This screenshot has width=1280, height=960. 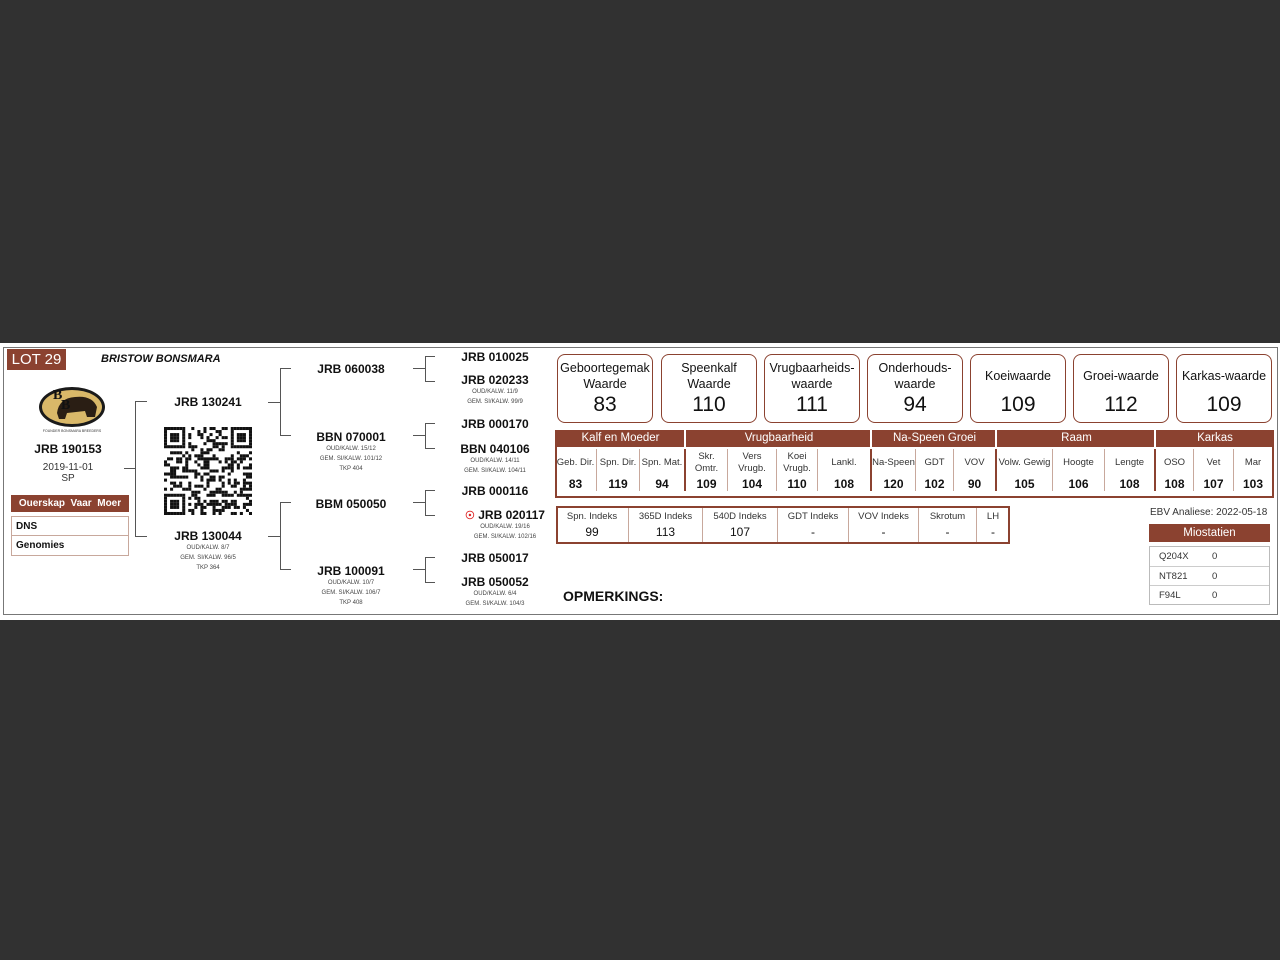 I want to click on ebv-cell: Spn. Mat. 94, so click(x=661, y=470).